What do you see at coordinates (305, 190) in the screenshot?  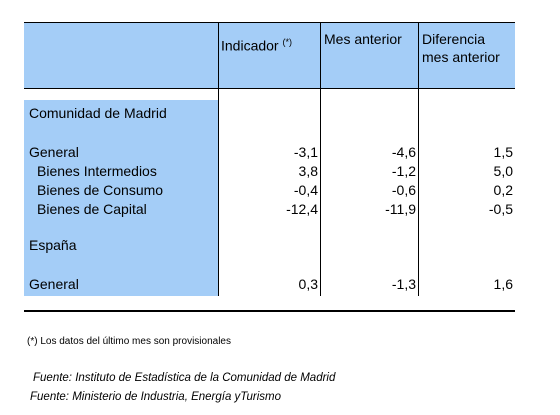 I see `cell-value: -0,4` at bounding box center [305, 190].